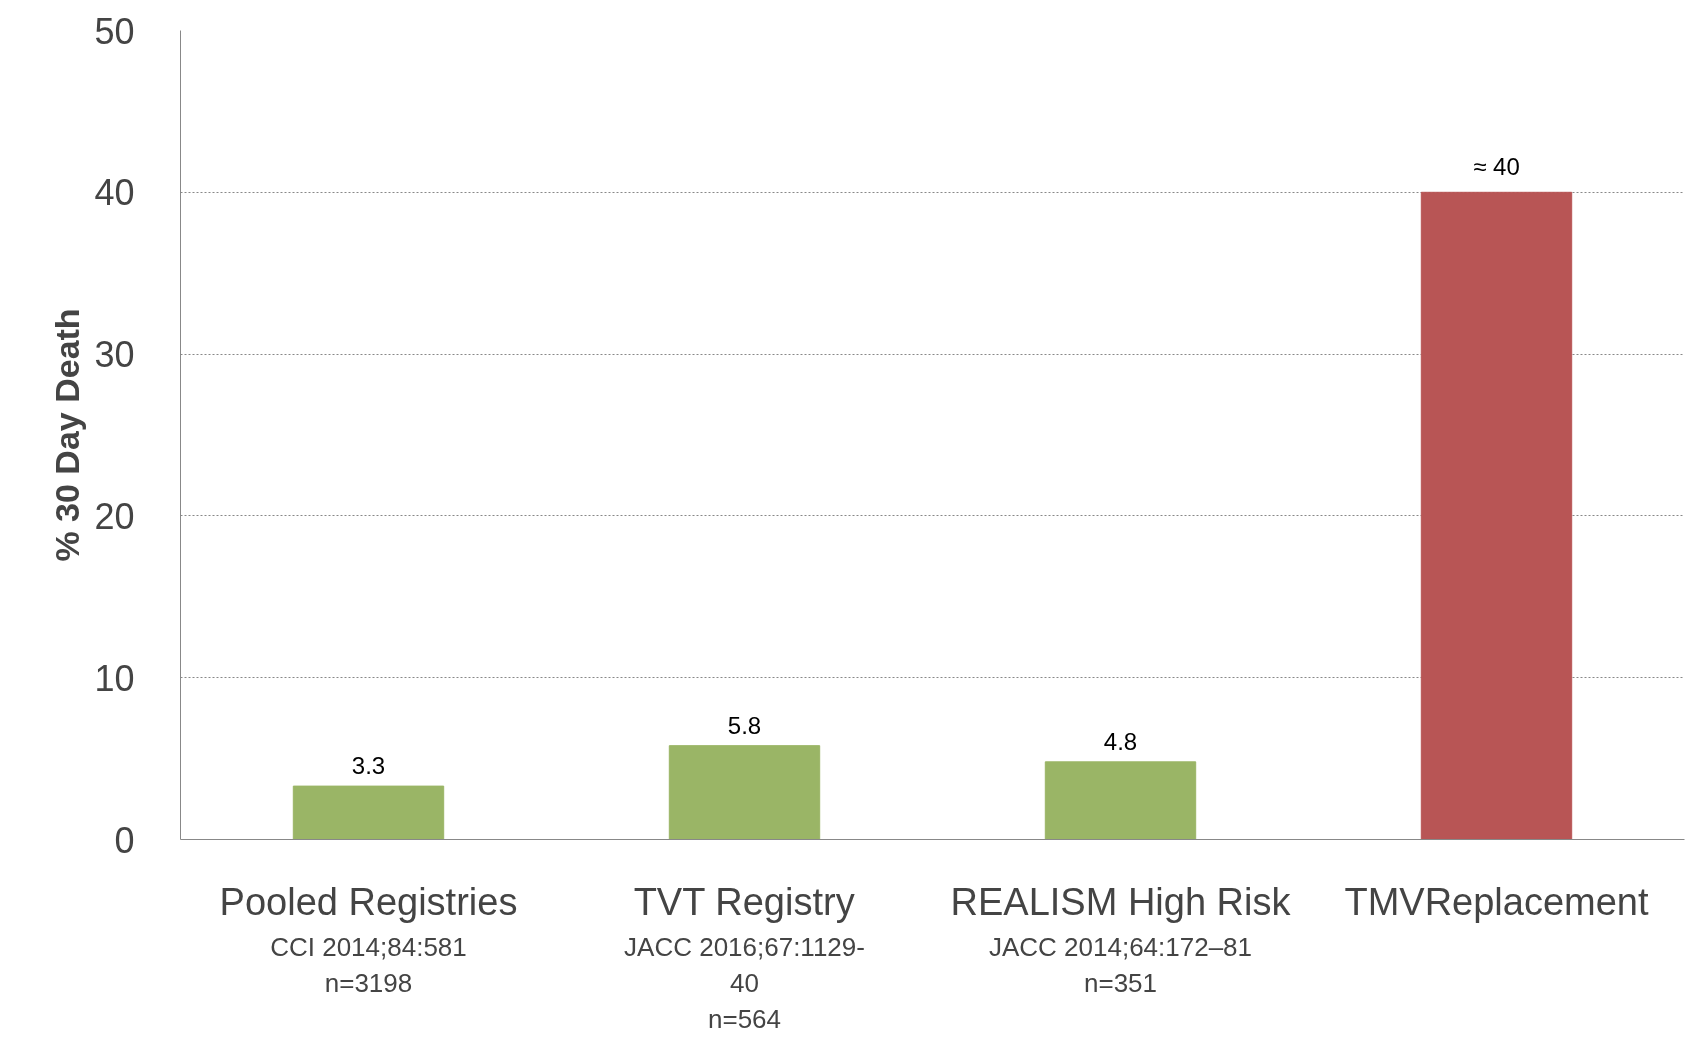  What do you see at coordinates (114, 31) in the screenshot?
I see `y-tick-label: 50` at bounding box center [114, 31].